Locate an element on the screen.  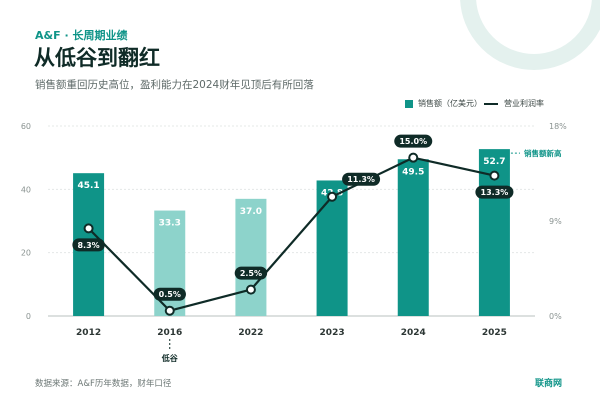
margin-value-label: 2.5% is located at coordinates (251, 273).